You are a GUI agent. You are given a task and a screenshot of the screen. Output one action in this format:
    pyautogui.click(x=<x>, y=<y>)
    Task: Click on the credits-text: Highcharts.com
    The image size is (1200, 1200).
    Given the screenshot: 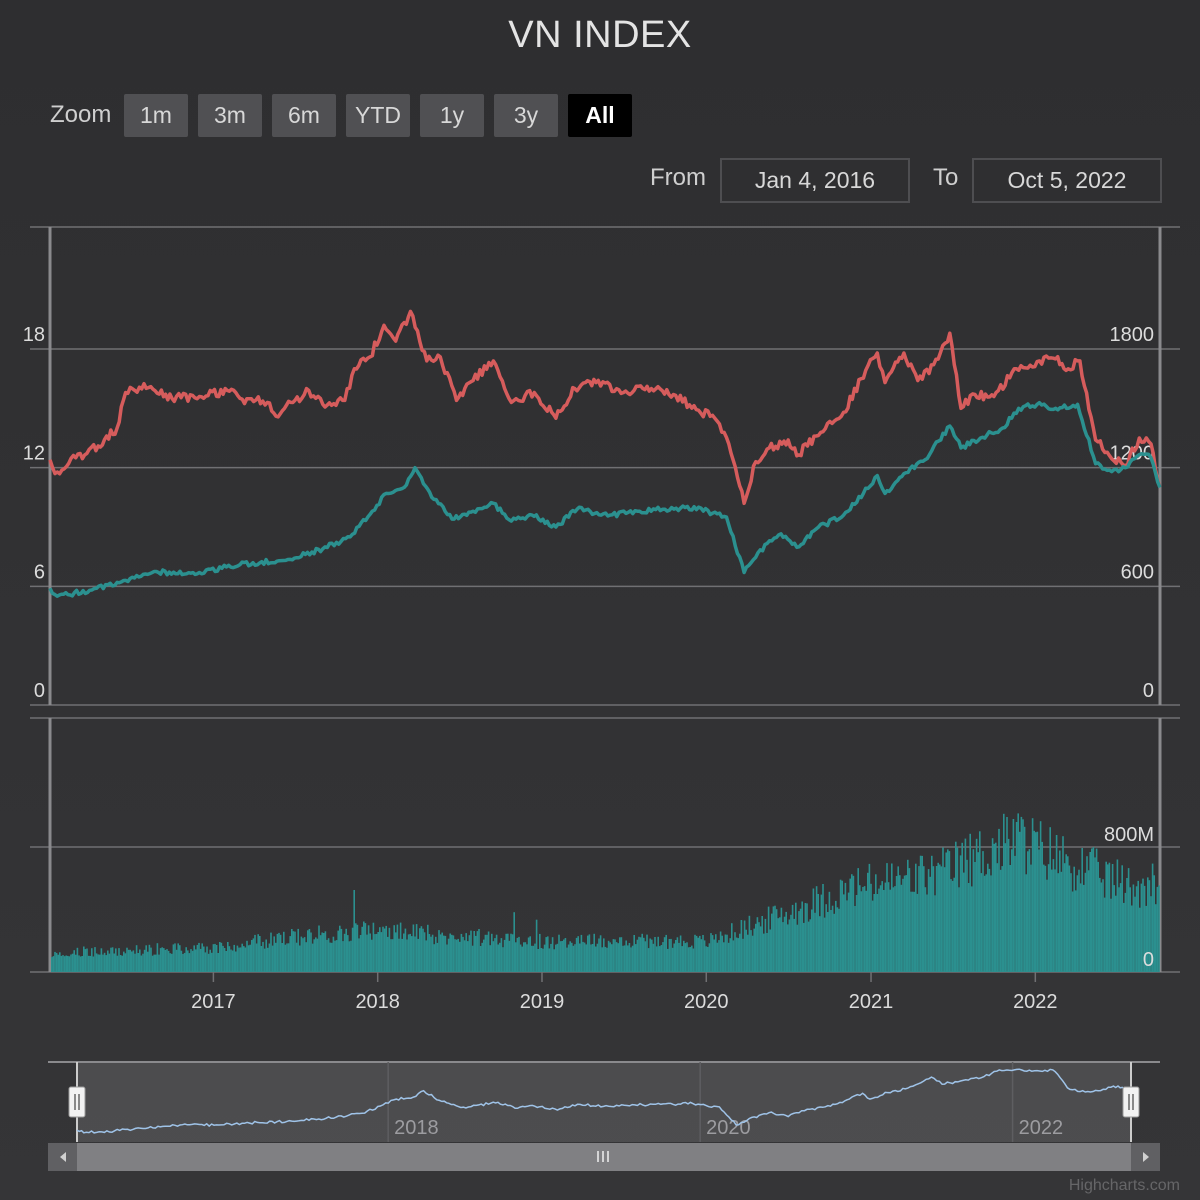 What is the action you would take?
    pyautogui.click(x=1124, y=1185)
    